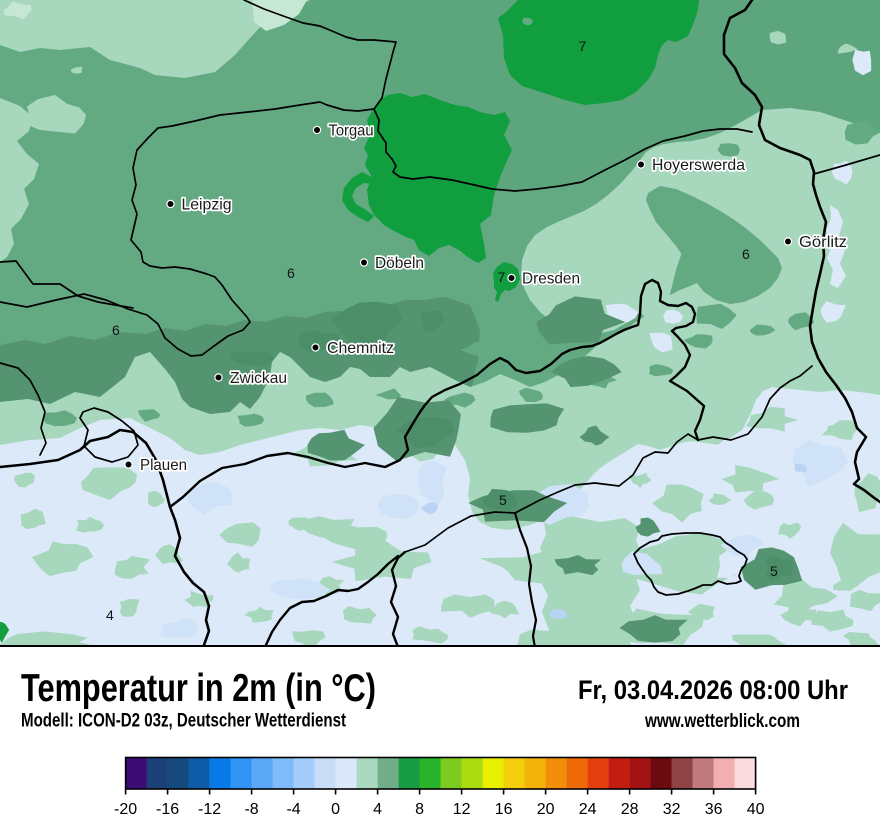  What do you see at coordinates (756, 809) in the screenshot?
I see `svg-text: 40` at bounding box center [756, 809].